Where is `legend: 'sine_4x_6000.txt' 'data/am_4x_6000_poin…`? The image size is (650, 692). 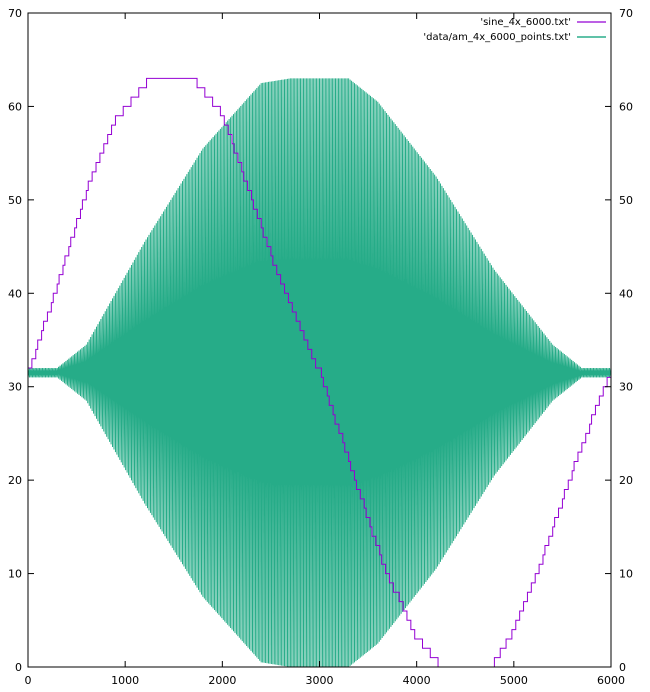
legend: 'sine_4x_6000.txt' 'data/am_4x_6000_poin… is located at coordinates (514, 30).